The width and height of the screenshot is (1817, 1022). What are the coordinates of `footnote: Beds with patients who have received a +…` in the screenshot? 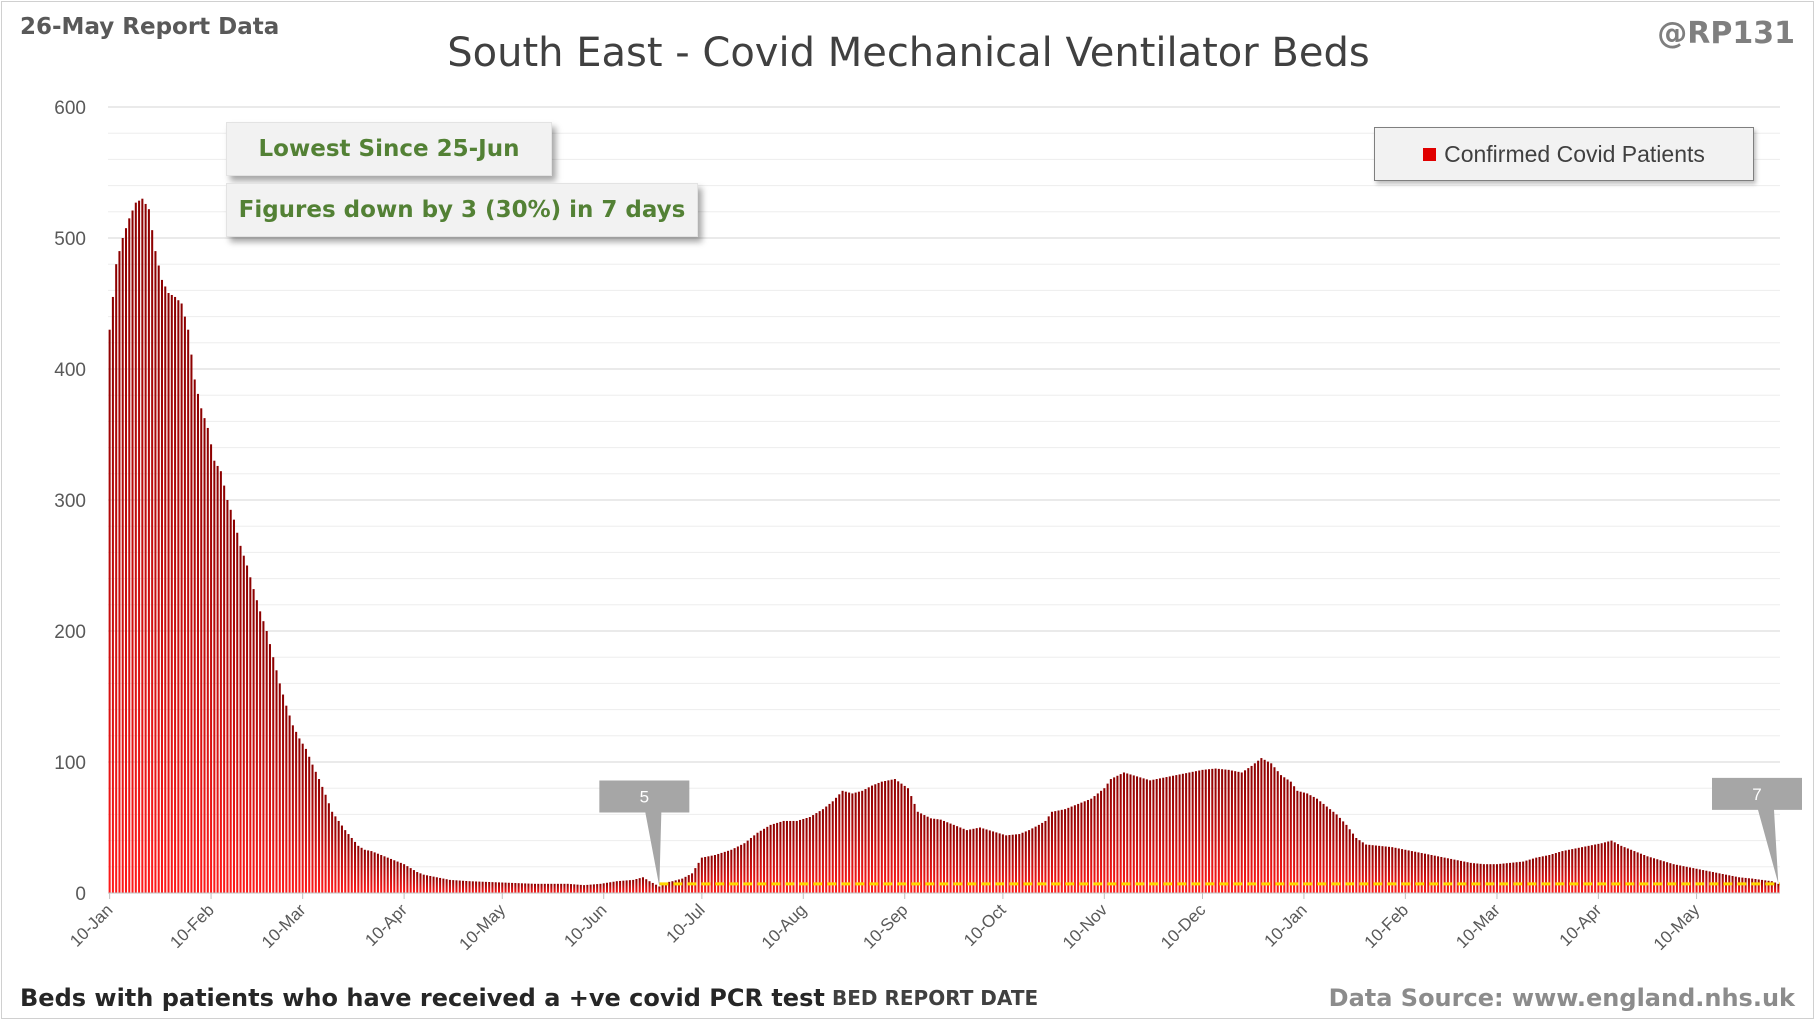 It's located at (422, 998).